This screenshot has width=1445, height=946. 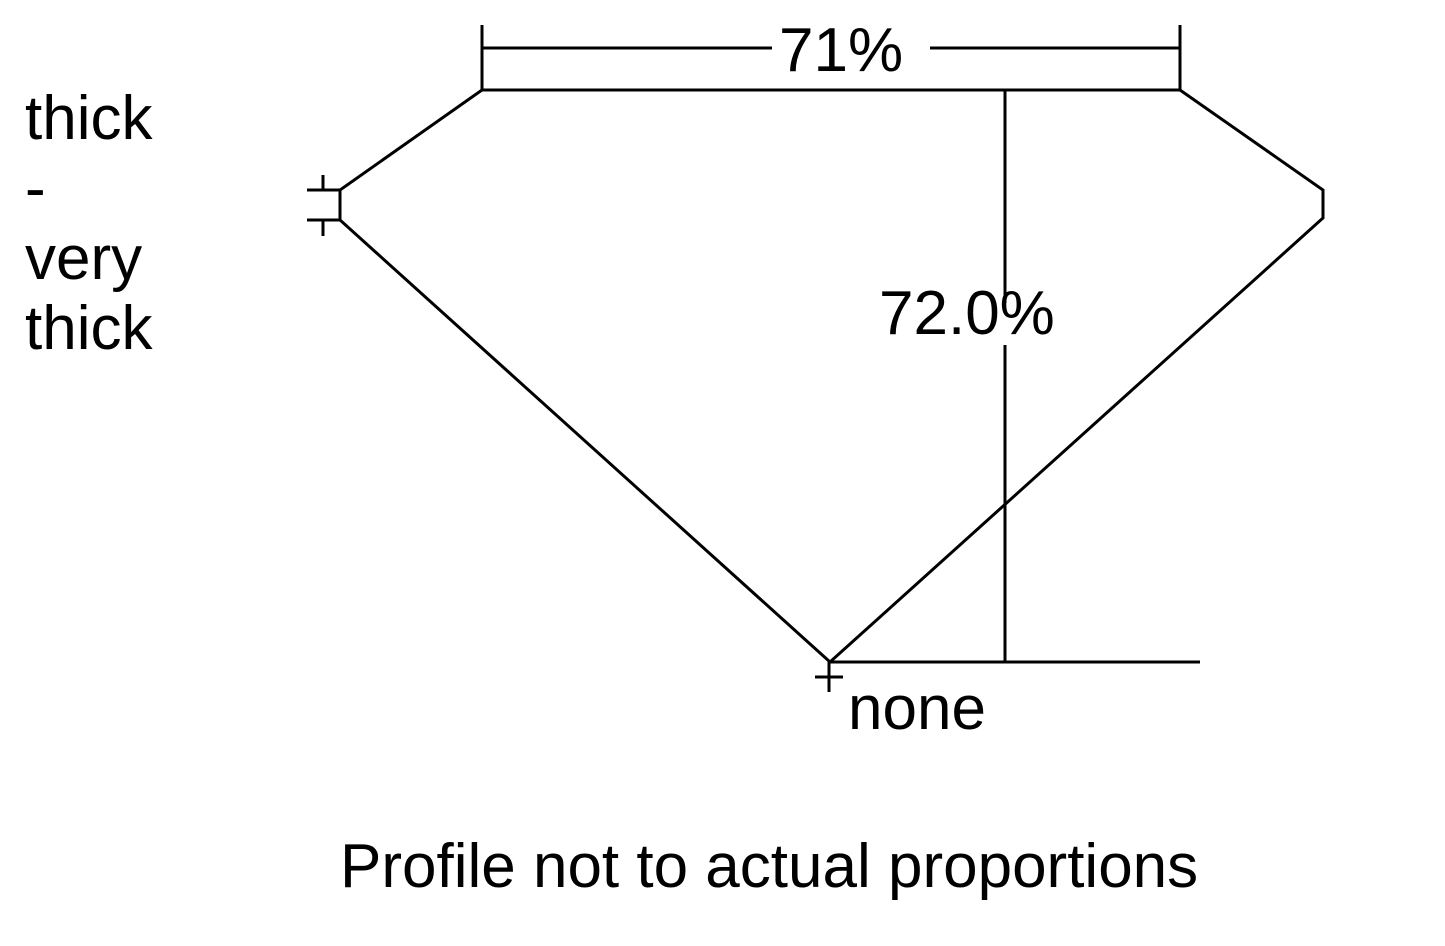 I want to click on girdle-label-2: -, so click(x=35, y=188).